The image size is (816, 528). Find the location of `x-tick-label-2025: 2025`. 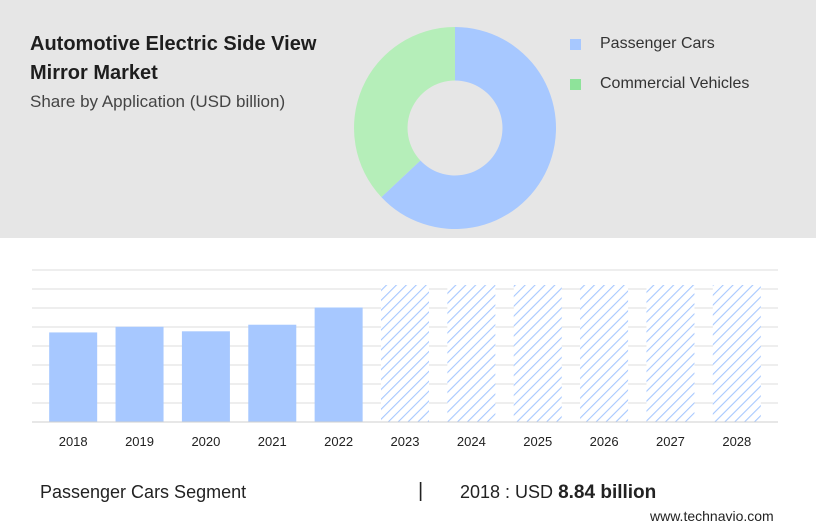

x-tick-label-2025: 2025 is located at coordinates (537, 441).